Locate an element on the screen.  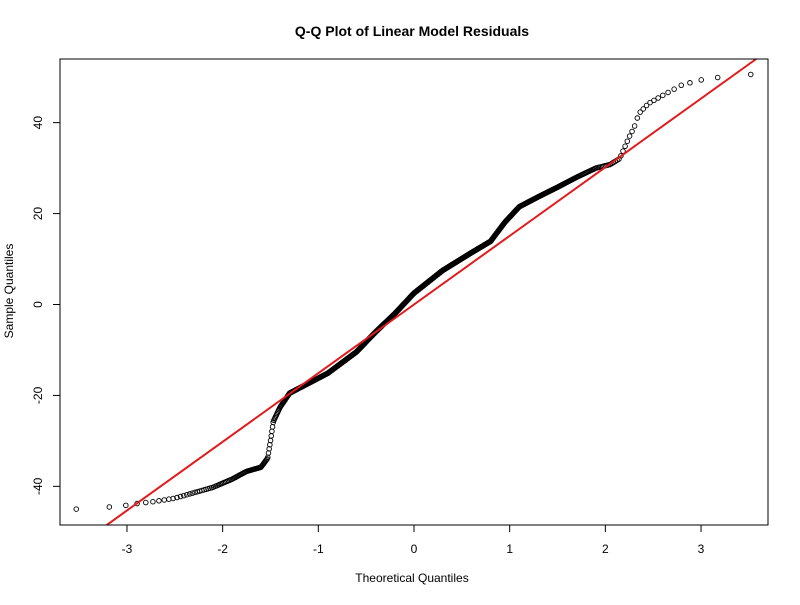
x-tick-label: 0 is located at coordinates (414, 549).